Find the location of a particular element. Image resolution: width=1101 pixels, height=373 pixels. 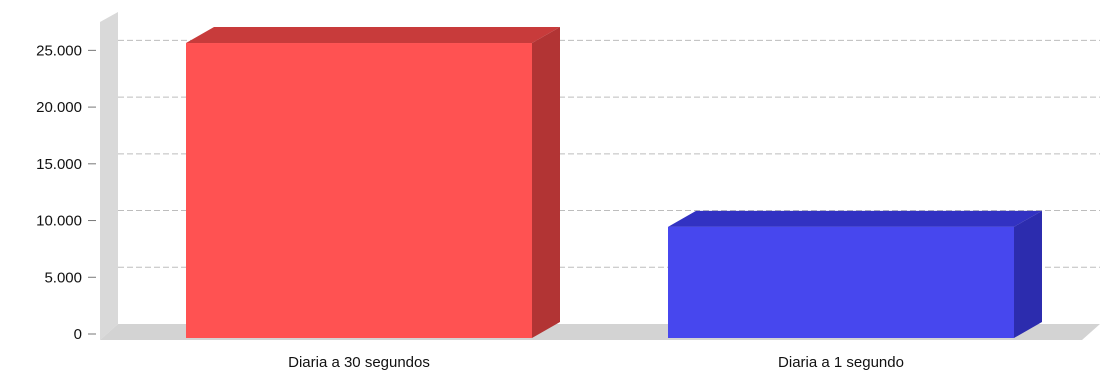

y-tick-label: 15.000 is located at coordinates (59, 164).